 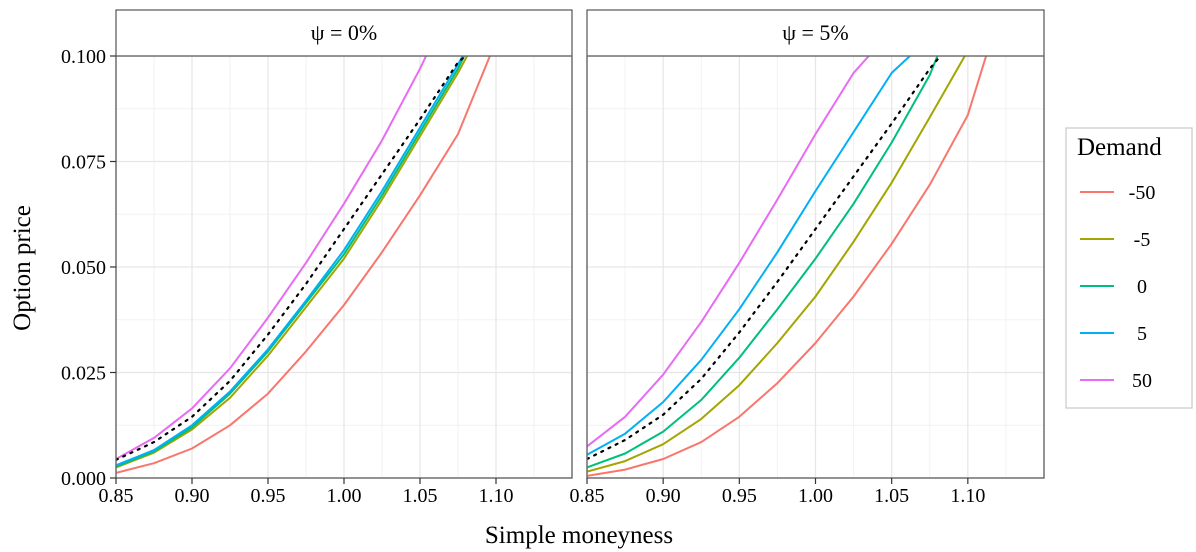 I want to click on y-tick-label: 0.000, so click(x=83, y=479).